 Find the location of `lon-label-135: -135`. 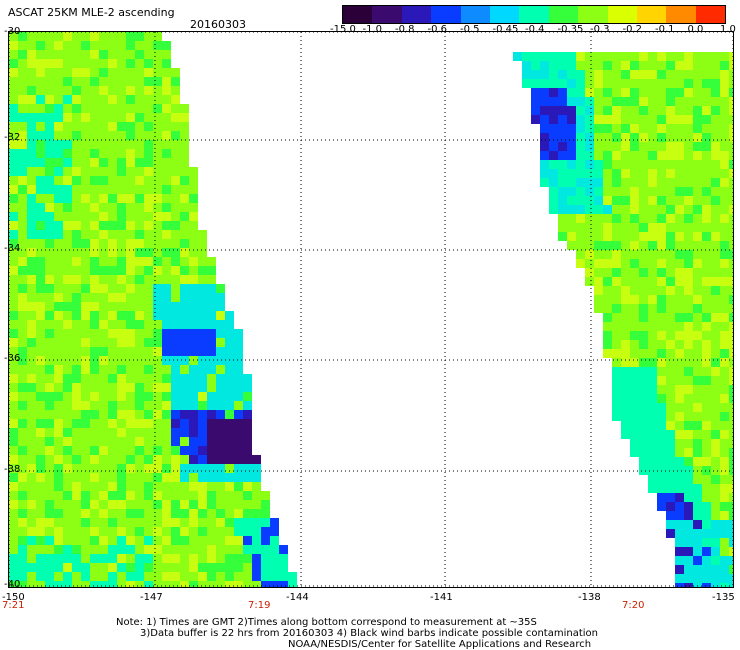

lon-label-135: -135 is located at coordinates (723, 597).